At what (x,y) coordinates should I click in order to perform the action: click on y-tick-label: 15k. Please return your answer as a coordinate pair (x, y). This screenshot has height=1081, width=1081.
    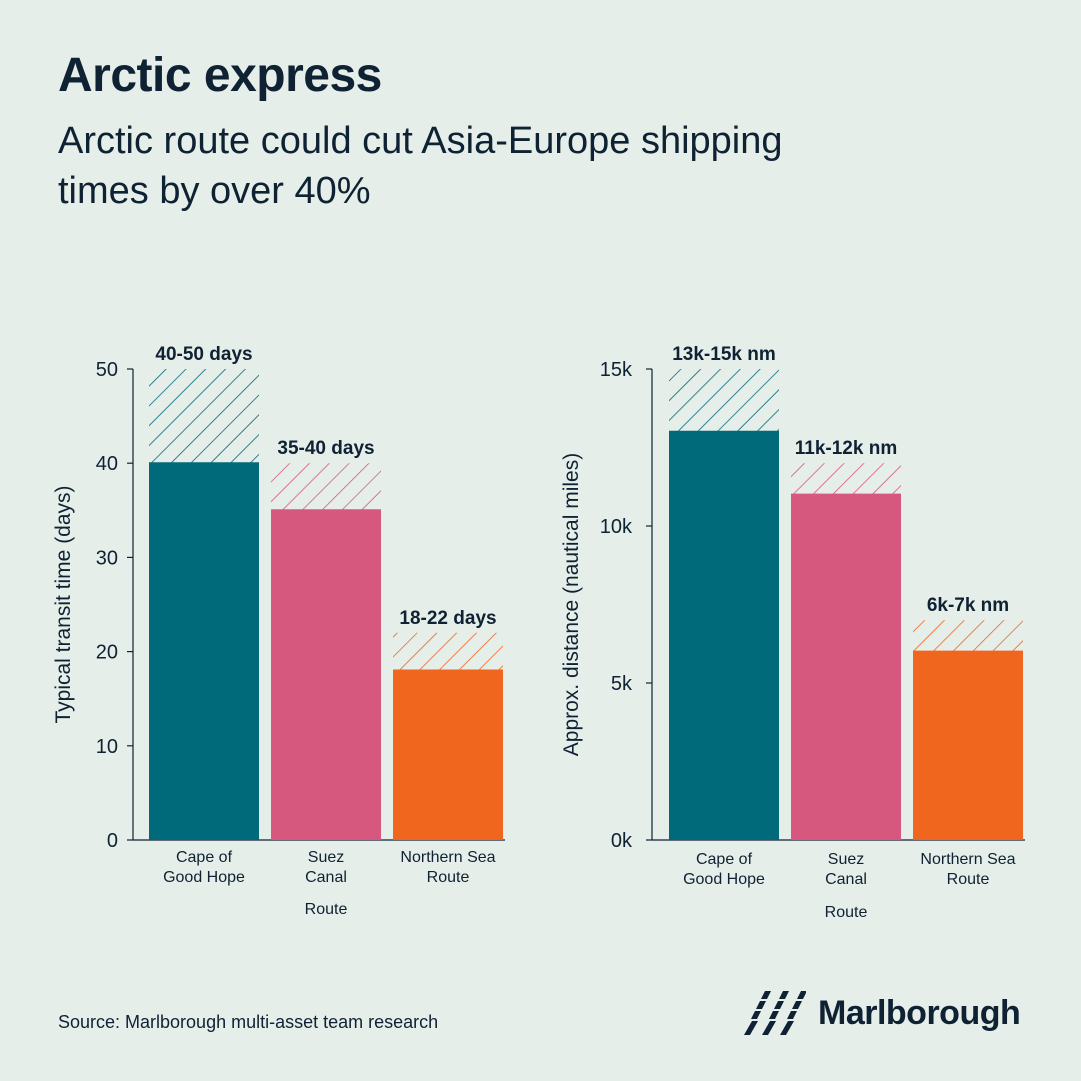
    Looking at the image, I should click on (616, 370).